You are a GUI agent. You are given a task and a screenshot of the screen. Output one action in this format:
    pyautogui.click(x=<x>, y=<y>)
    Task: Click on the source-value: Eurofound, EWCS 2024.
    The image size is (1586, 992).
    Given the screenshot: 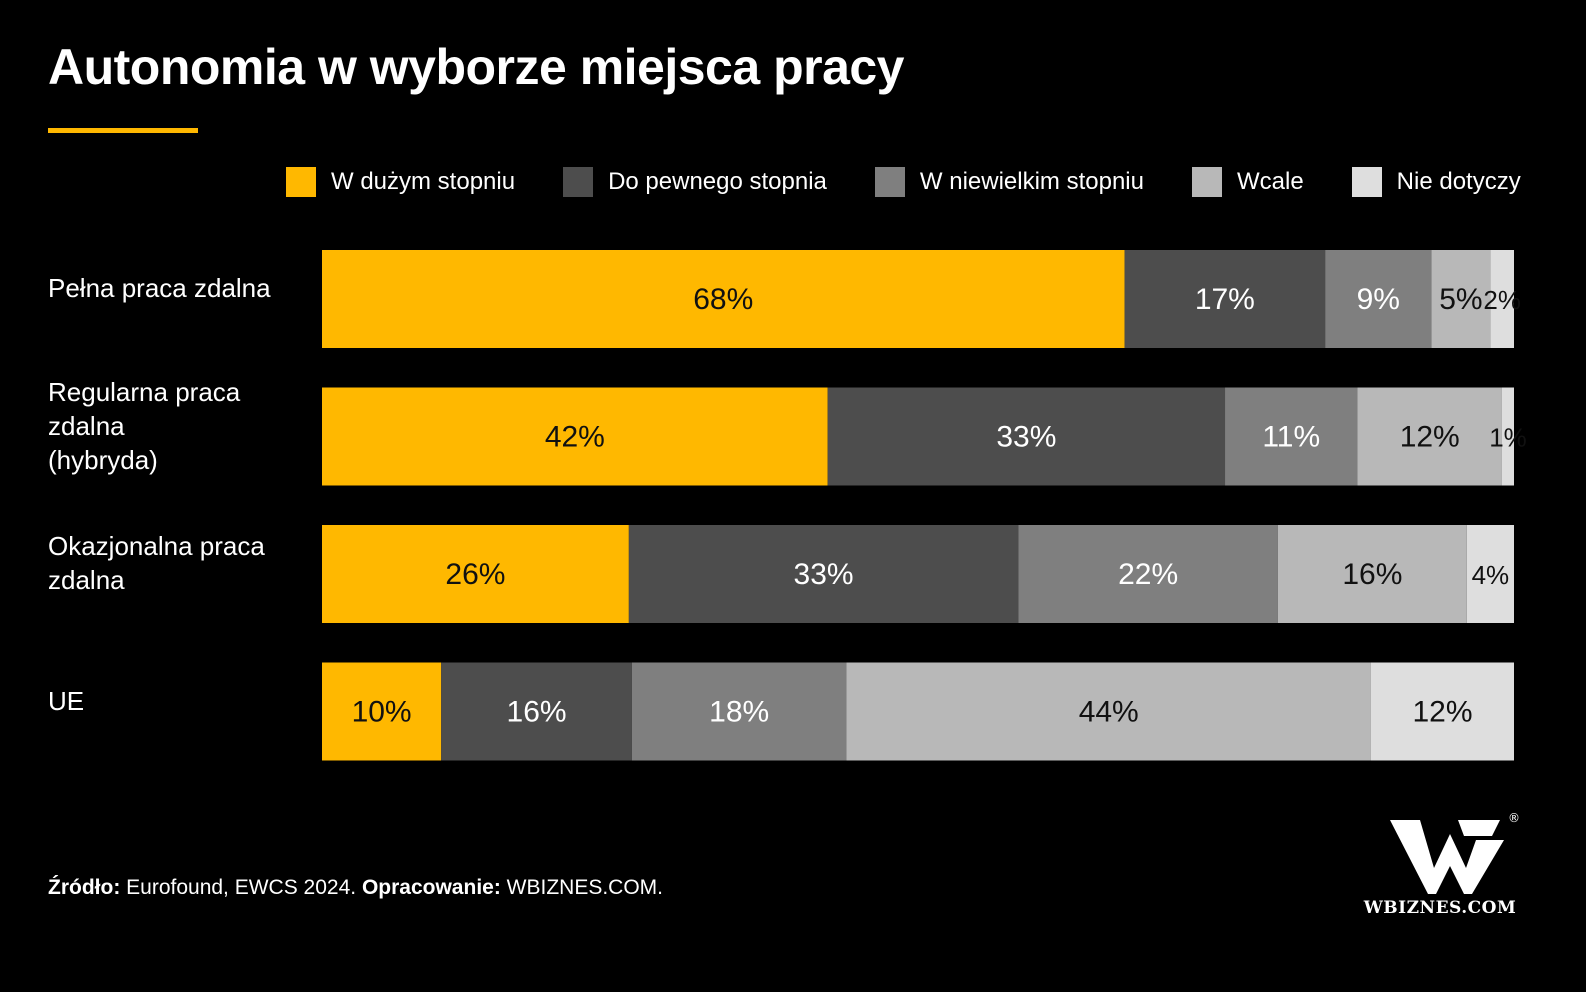 What is the action you would take?
    pyautogui.click(x=241, y=887)
    